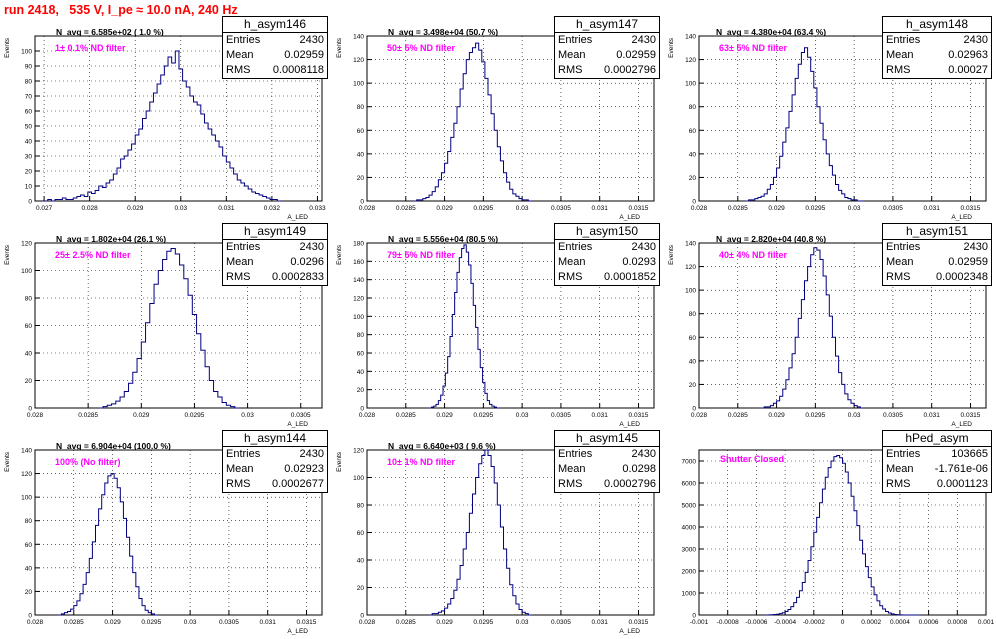  What do you see at coordinates (44, 208) in the screenshot?
I see `x-tick-label: 0.027` at bounding box center [44, 208].